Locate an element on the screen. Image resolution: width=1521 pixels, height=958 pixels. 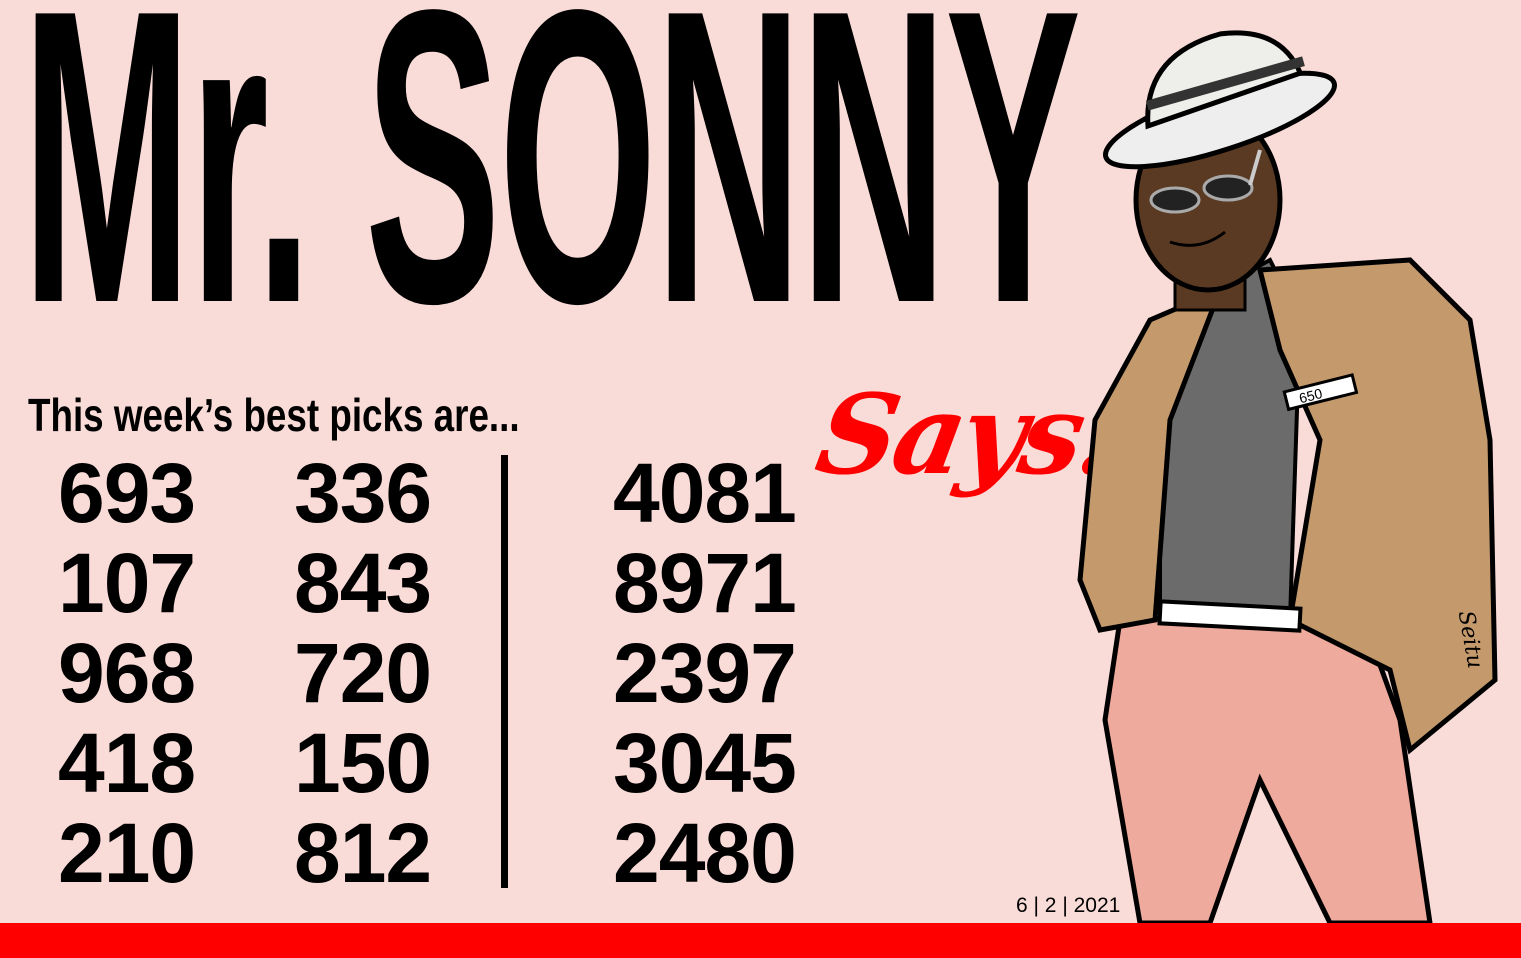
belt is located at coordinates (1230, 616).